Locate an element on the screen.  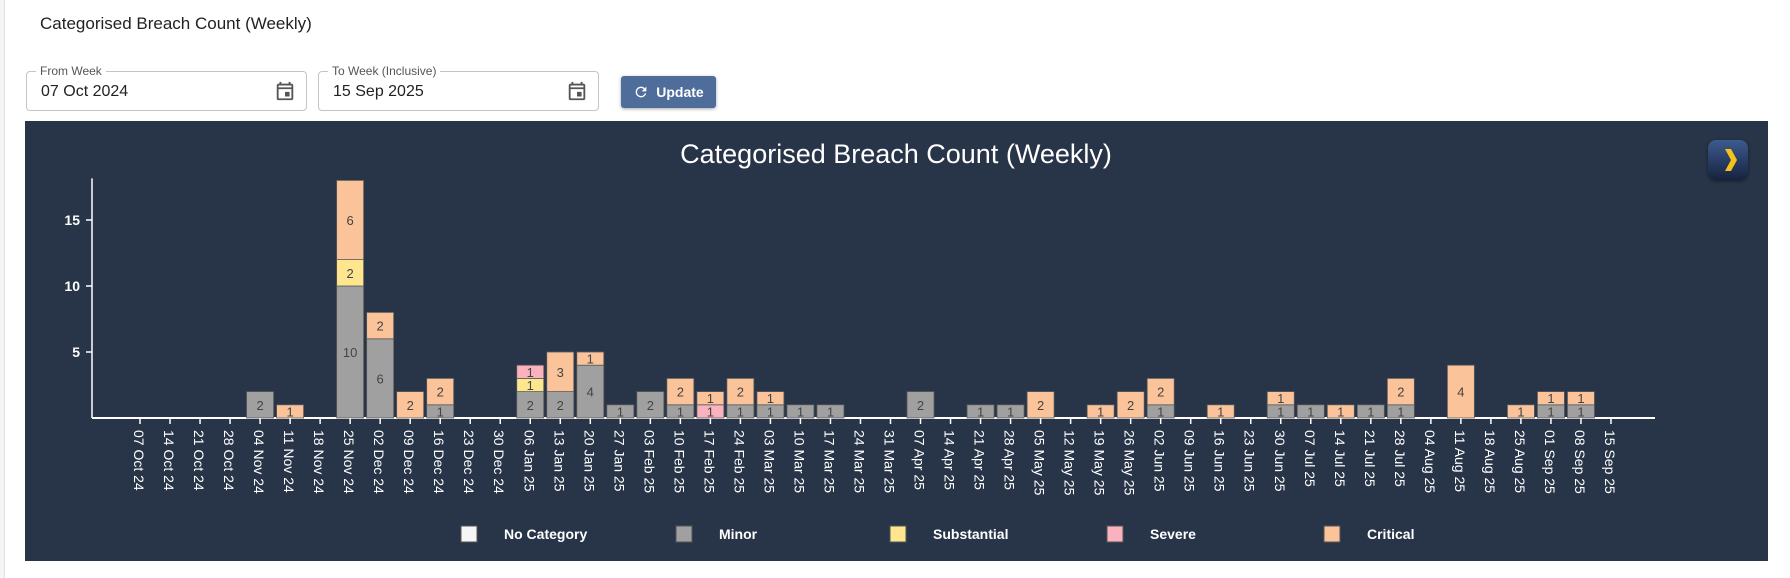
to-week-field: To Week (Inclusive) 15 Sep 2025 is located at coordinates (458, 87).